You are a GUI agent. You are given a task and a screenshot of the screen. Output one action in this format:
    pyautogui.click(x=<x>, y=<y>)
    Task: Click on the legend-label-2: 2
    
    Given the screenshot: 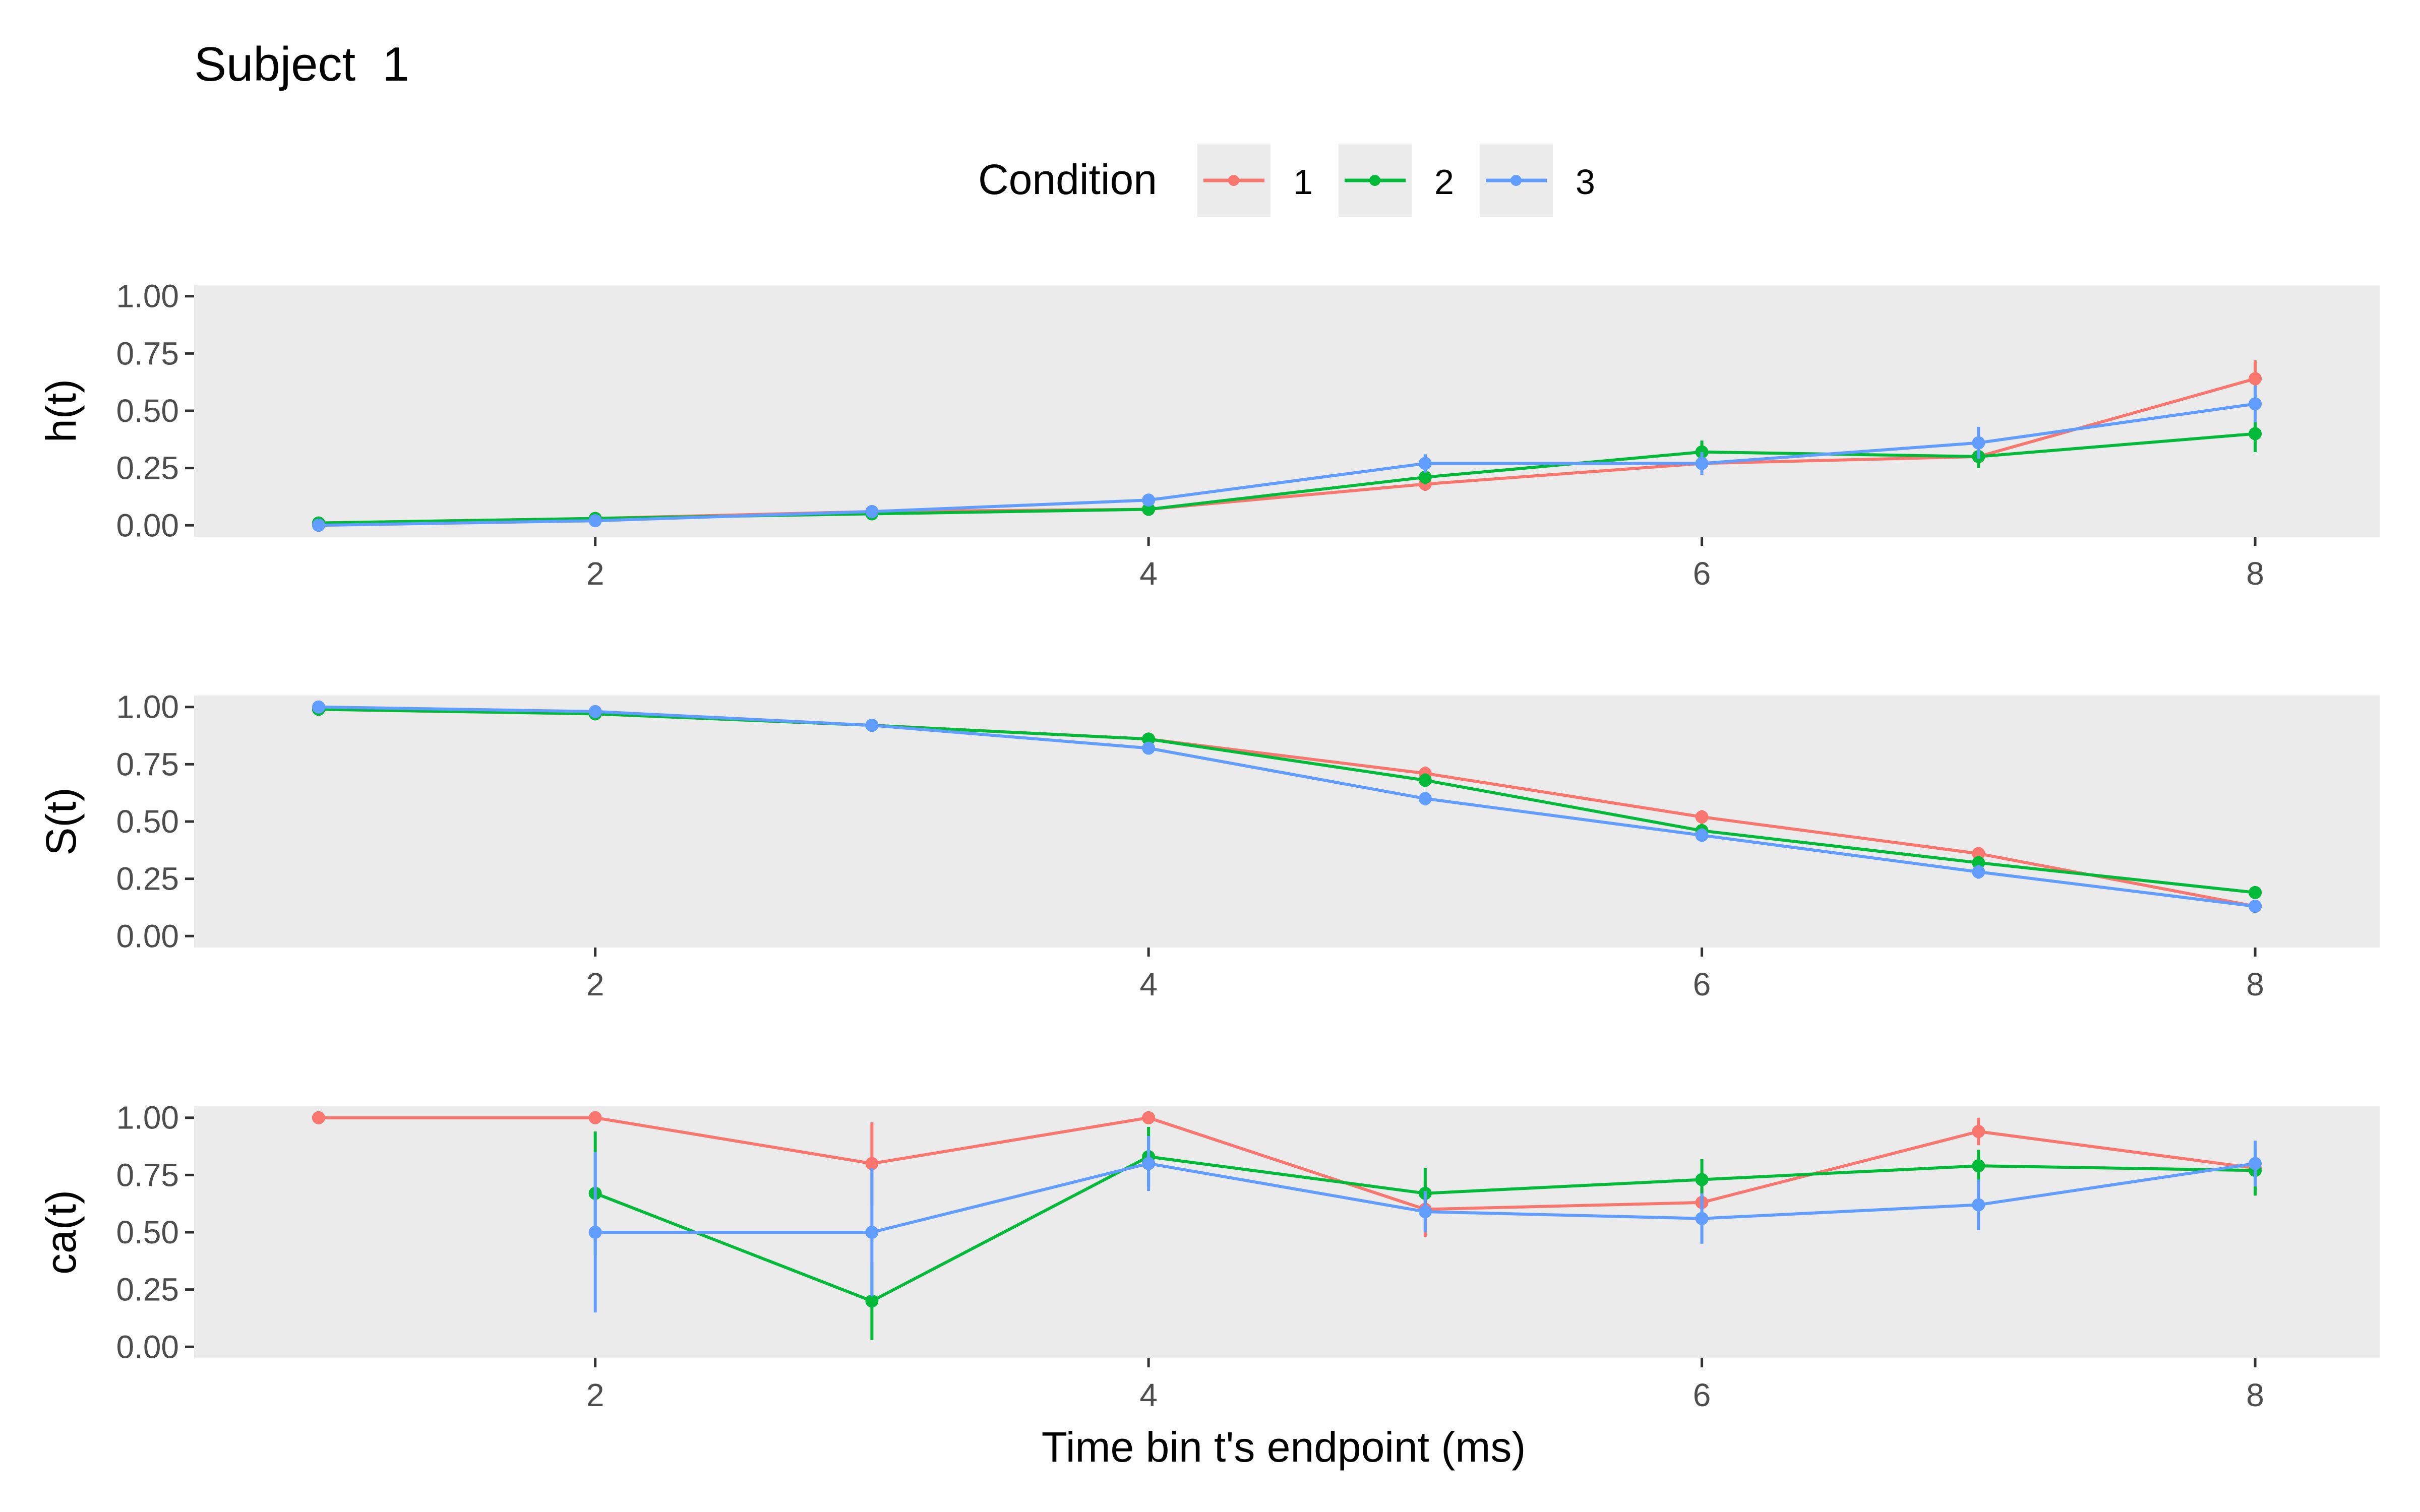 What is the action you would take?
    pyautogui.click(x=1444, y=182)
    